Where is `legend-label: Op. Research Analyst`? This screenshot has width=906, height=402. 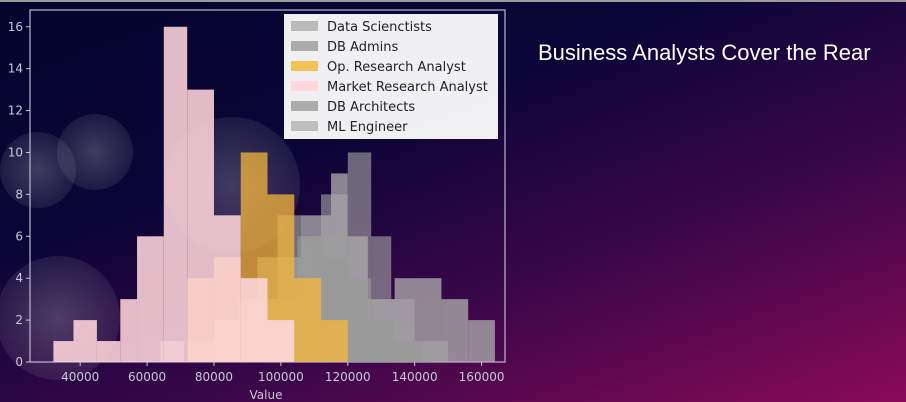
legend-label: Op. Research Analyst is located at coordinates (396, 67).